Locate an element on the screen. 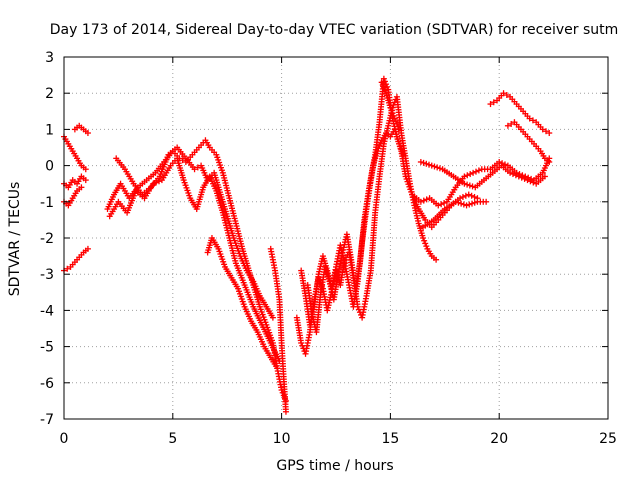 The image size is (640, 480). x-tick-label: 0 is located at coordinates (64, 439).